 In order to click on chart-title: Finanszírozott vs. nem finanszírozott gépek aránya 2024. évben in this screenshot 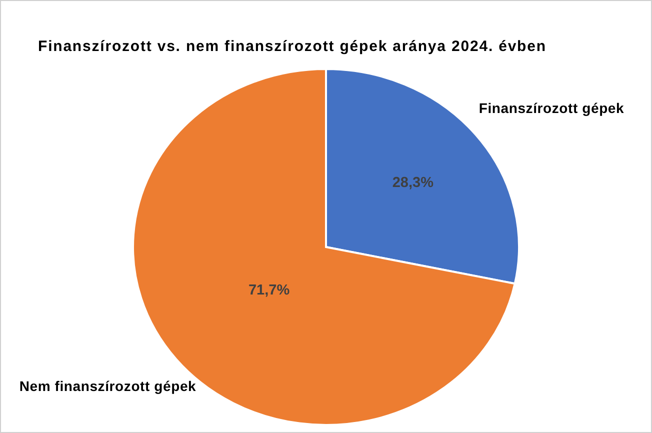, I will do `click(292, 46)`.